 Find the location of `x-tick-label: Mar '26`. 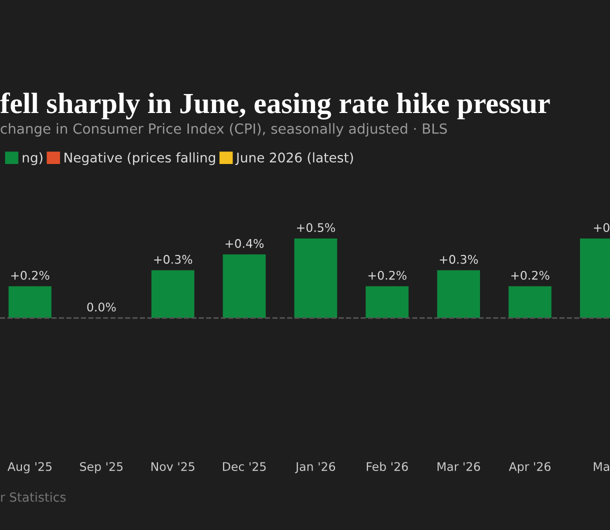

x-tick-label: Mar '26 is located at coordinates (459, 467).